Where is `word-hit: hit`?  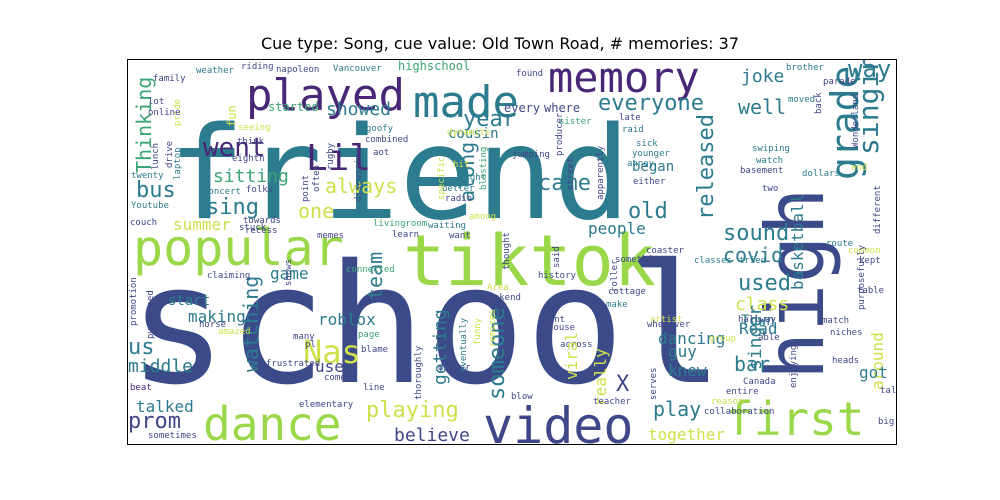 word-hit: hit is located at coordinates (461, 165).